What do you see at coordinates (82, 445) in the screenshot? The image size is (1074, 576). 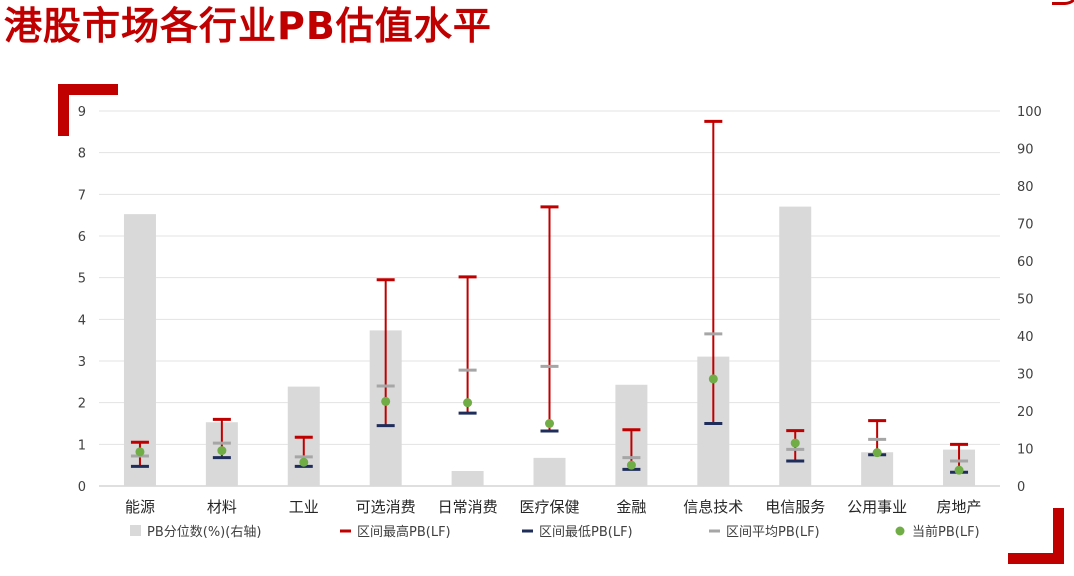 I see `left-tick-label: 1` at bounding box center [82, 445].